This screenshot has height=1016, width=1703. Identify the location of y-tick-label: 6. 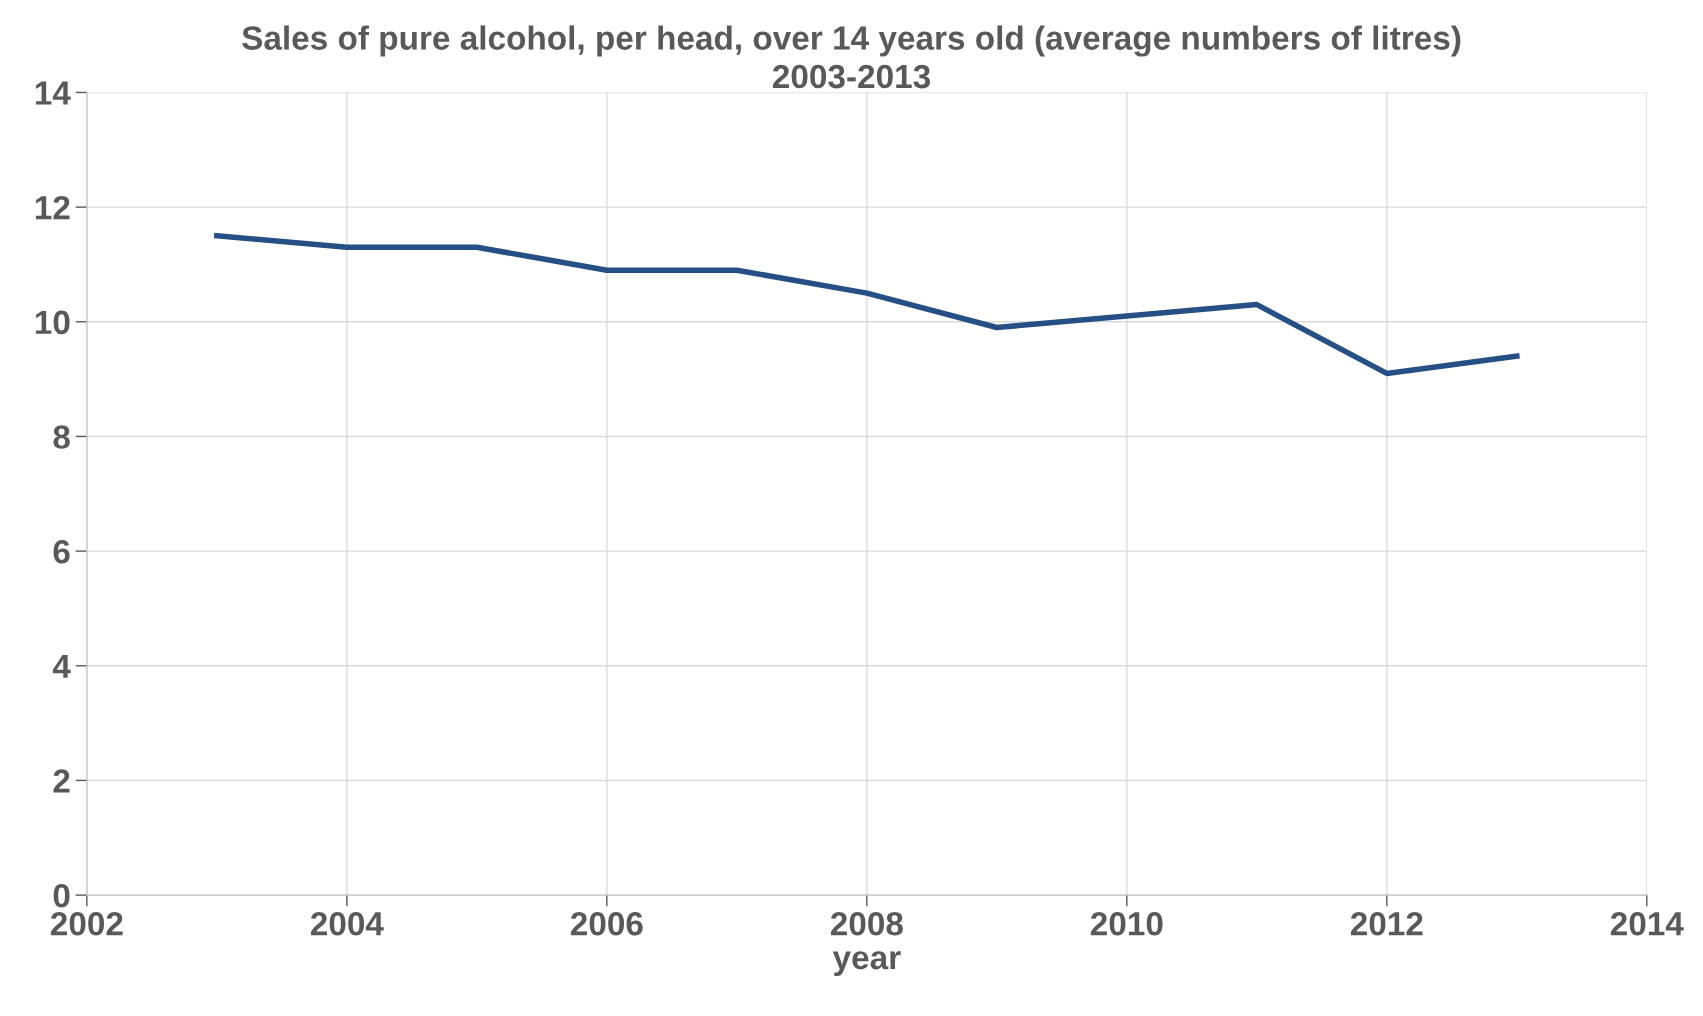
(61, 551).